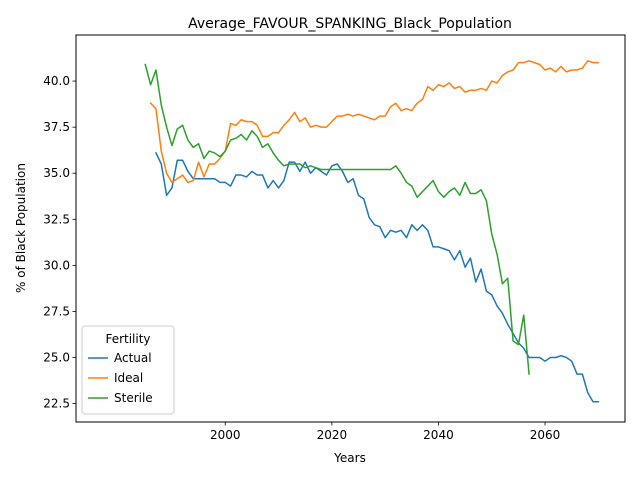  What do you see at coordinates (56, 127) in the screenshot?
I see `y-tick-label: 37.5` at bounding box center [56, 127].